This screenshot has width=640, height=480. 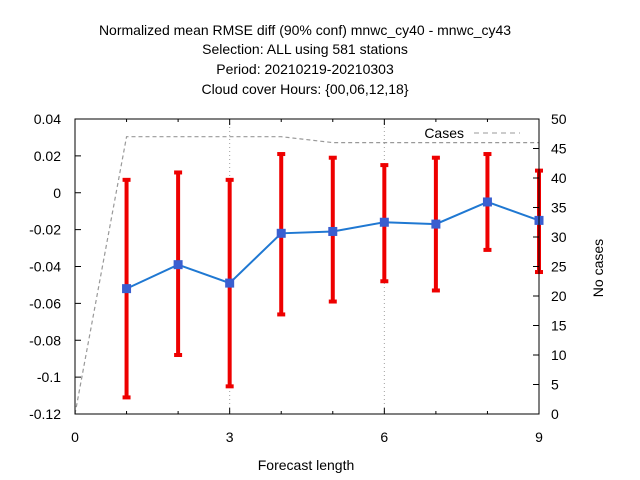 What do you see at coordinates (559, 208) in the screenshot?
I see `y2-tick-label: 35` at bounding box center [559, 208].